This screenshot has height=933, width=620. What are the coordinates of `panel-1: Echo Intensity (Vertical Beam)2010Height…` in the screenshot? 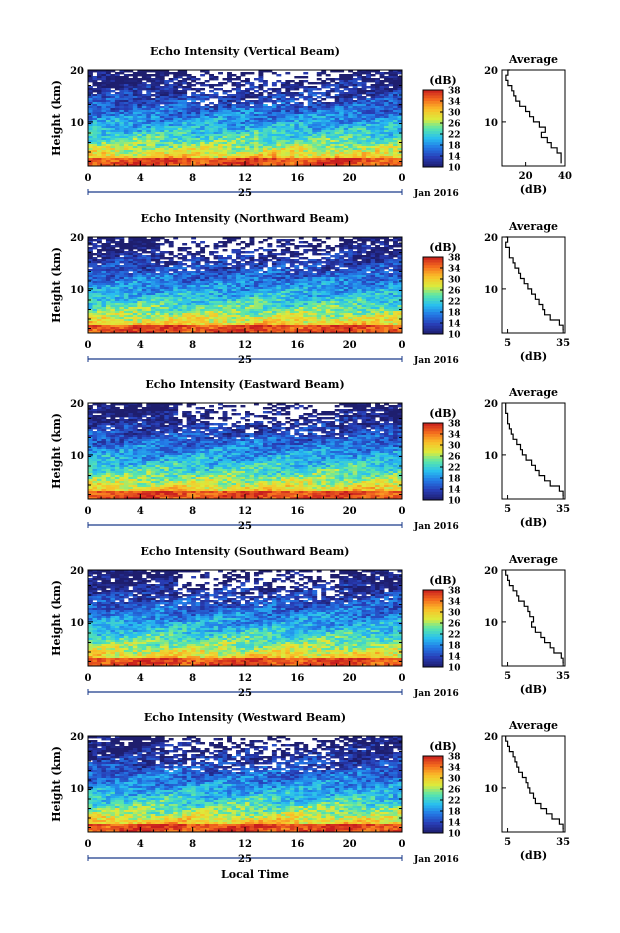 It's located at (311, 122).